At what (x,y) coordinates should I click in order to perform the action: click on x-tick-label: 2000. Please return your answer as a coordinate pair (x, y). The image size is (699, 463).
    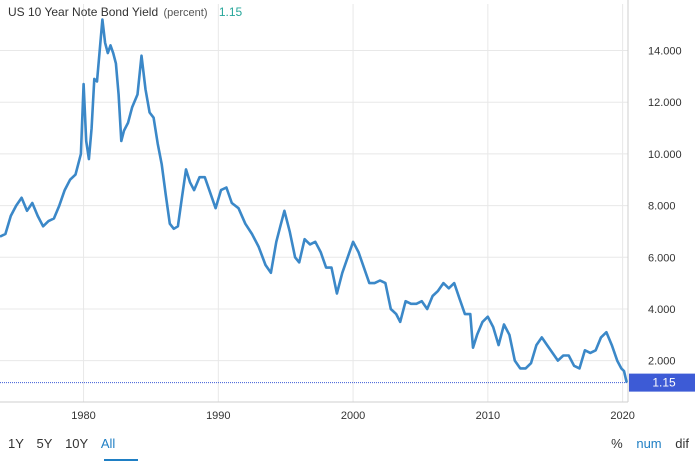
    Looking at the image, I should click on (353, 416).